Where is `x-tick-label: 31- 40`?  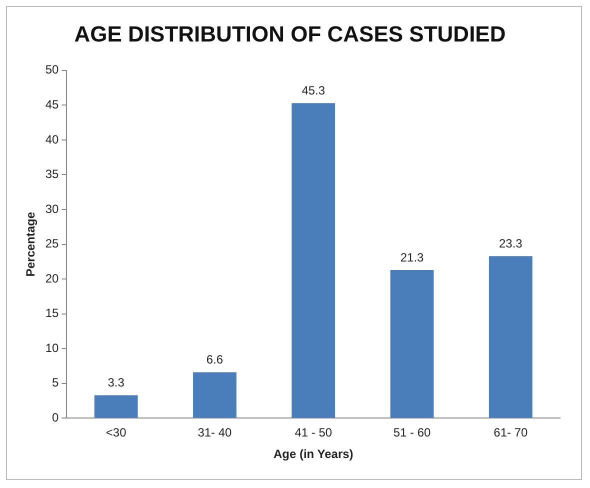
x-tick-label: 31- 40 is located at coordinates (215, 433).